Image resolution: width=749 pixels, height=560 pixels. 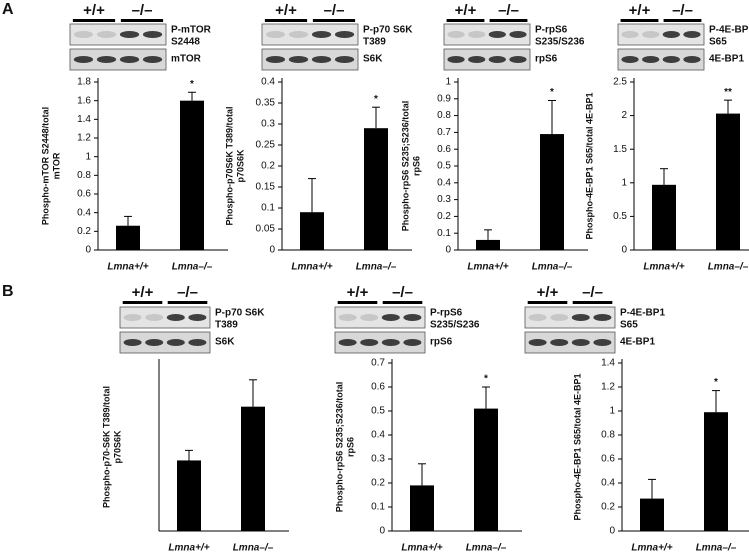 What do you see at coordinates (608, 387) in the screenshot?
I see `y-tick-label: 1.2` at bounding box center [608, 387].